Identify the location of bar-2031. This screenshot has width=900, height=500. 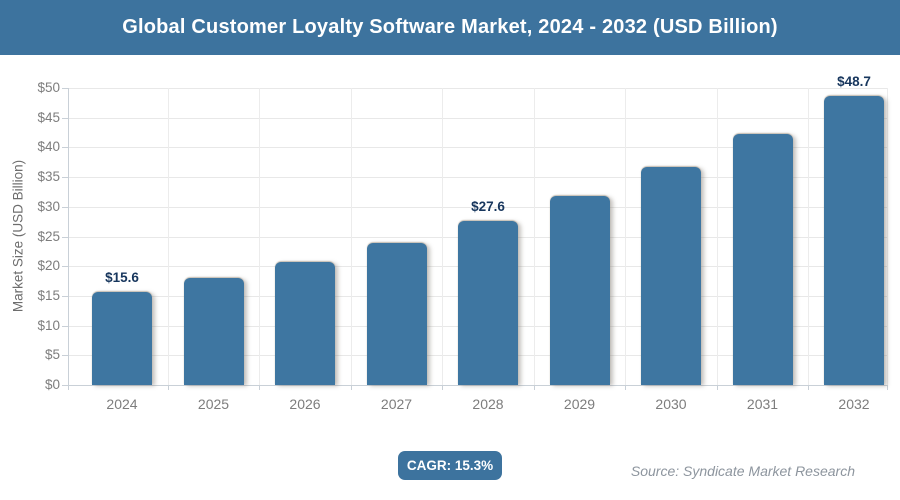
(762, 259).